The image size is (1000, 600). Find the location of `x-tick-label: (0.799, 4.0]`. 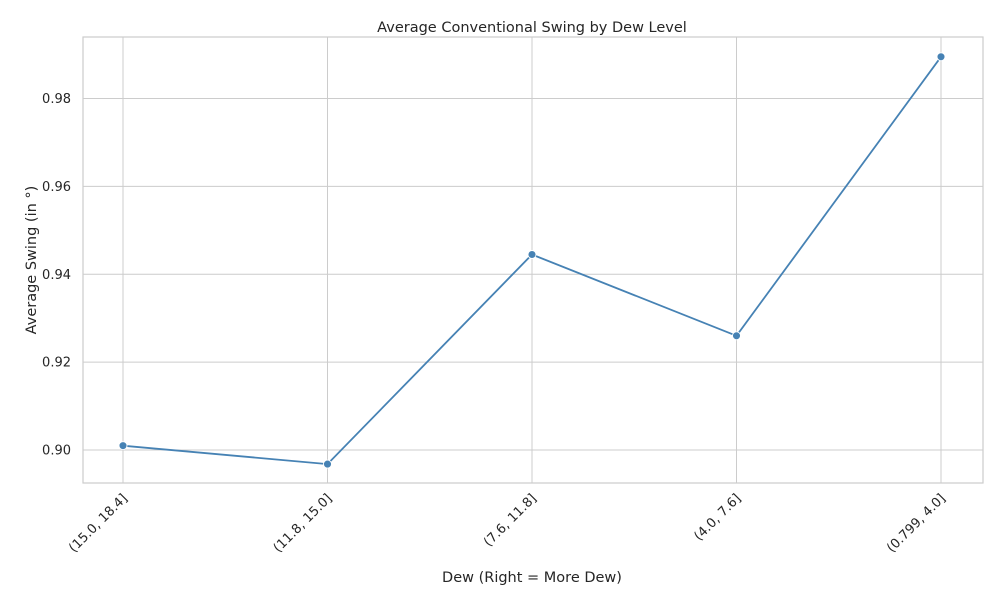

x-tick-label: (0.799, 4.0] is located at coordinates (916, 523).